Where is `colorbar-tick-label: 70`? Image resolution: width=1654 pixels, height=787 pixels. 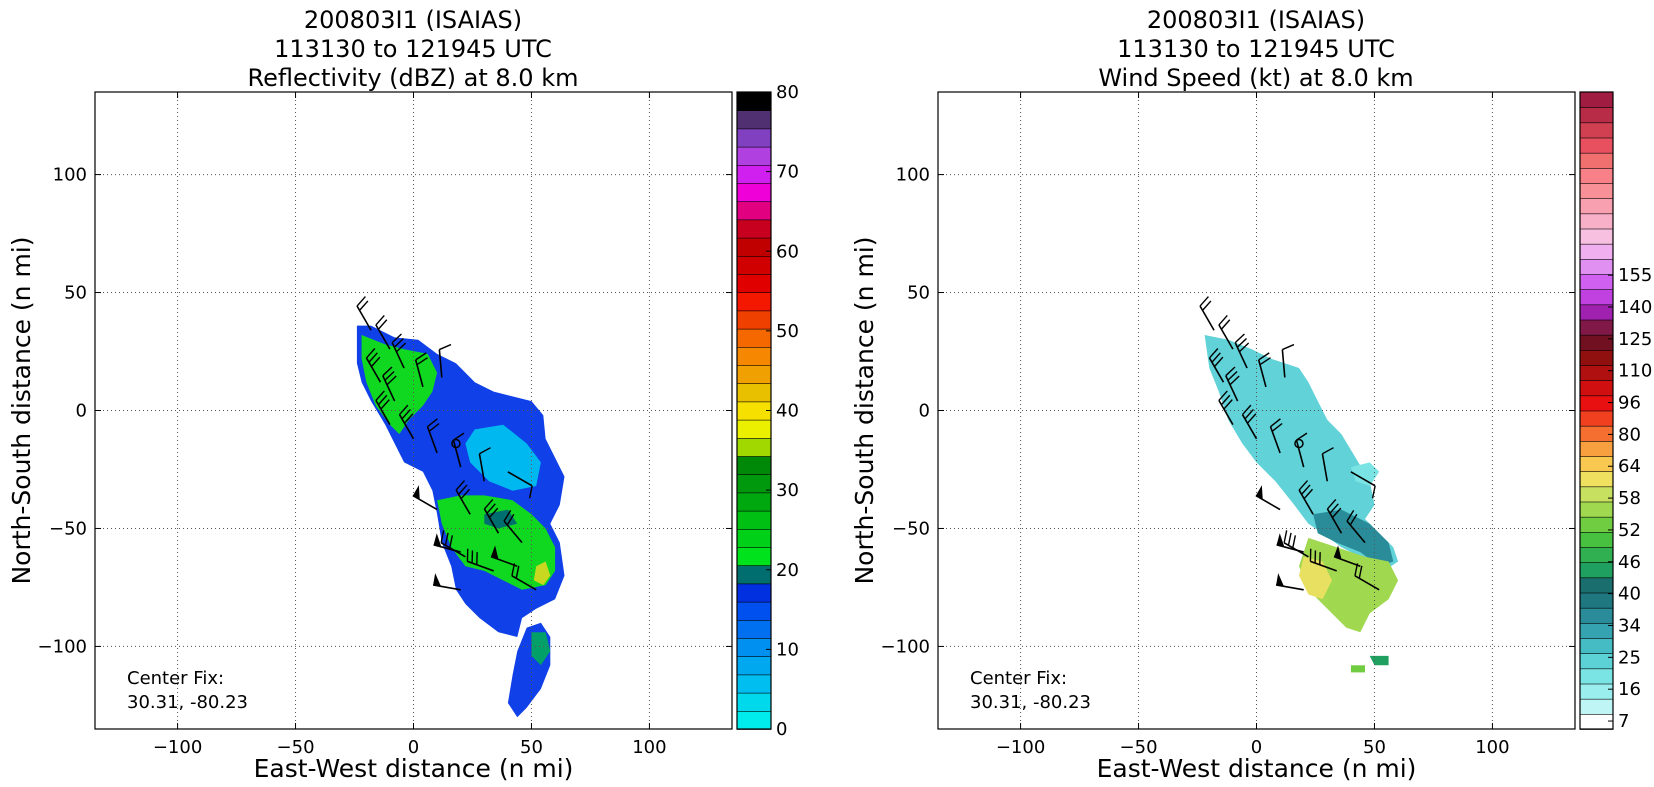 colorbar-tick-label: 70 is located at coordinates (787, 172).